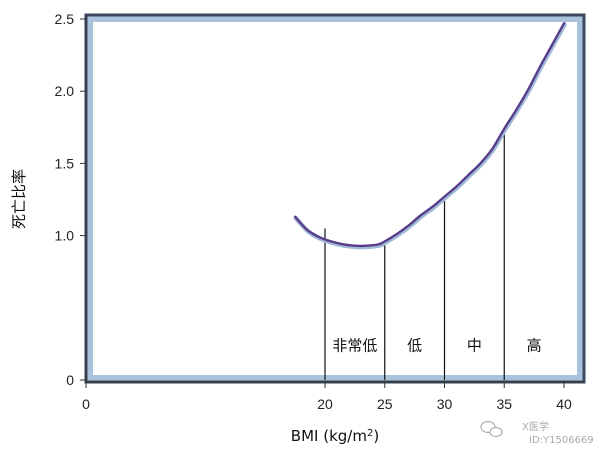 The width and height of the screenshot is (600, 456). Describe the element at coordinates (385, 404) in the screenshot. I see `x-tick-label-25: 25` at that location.